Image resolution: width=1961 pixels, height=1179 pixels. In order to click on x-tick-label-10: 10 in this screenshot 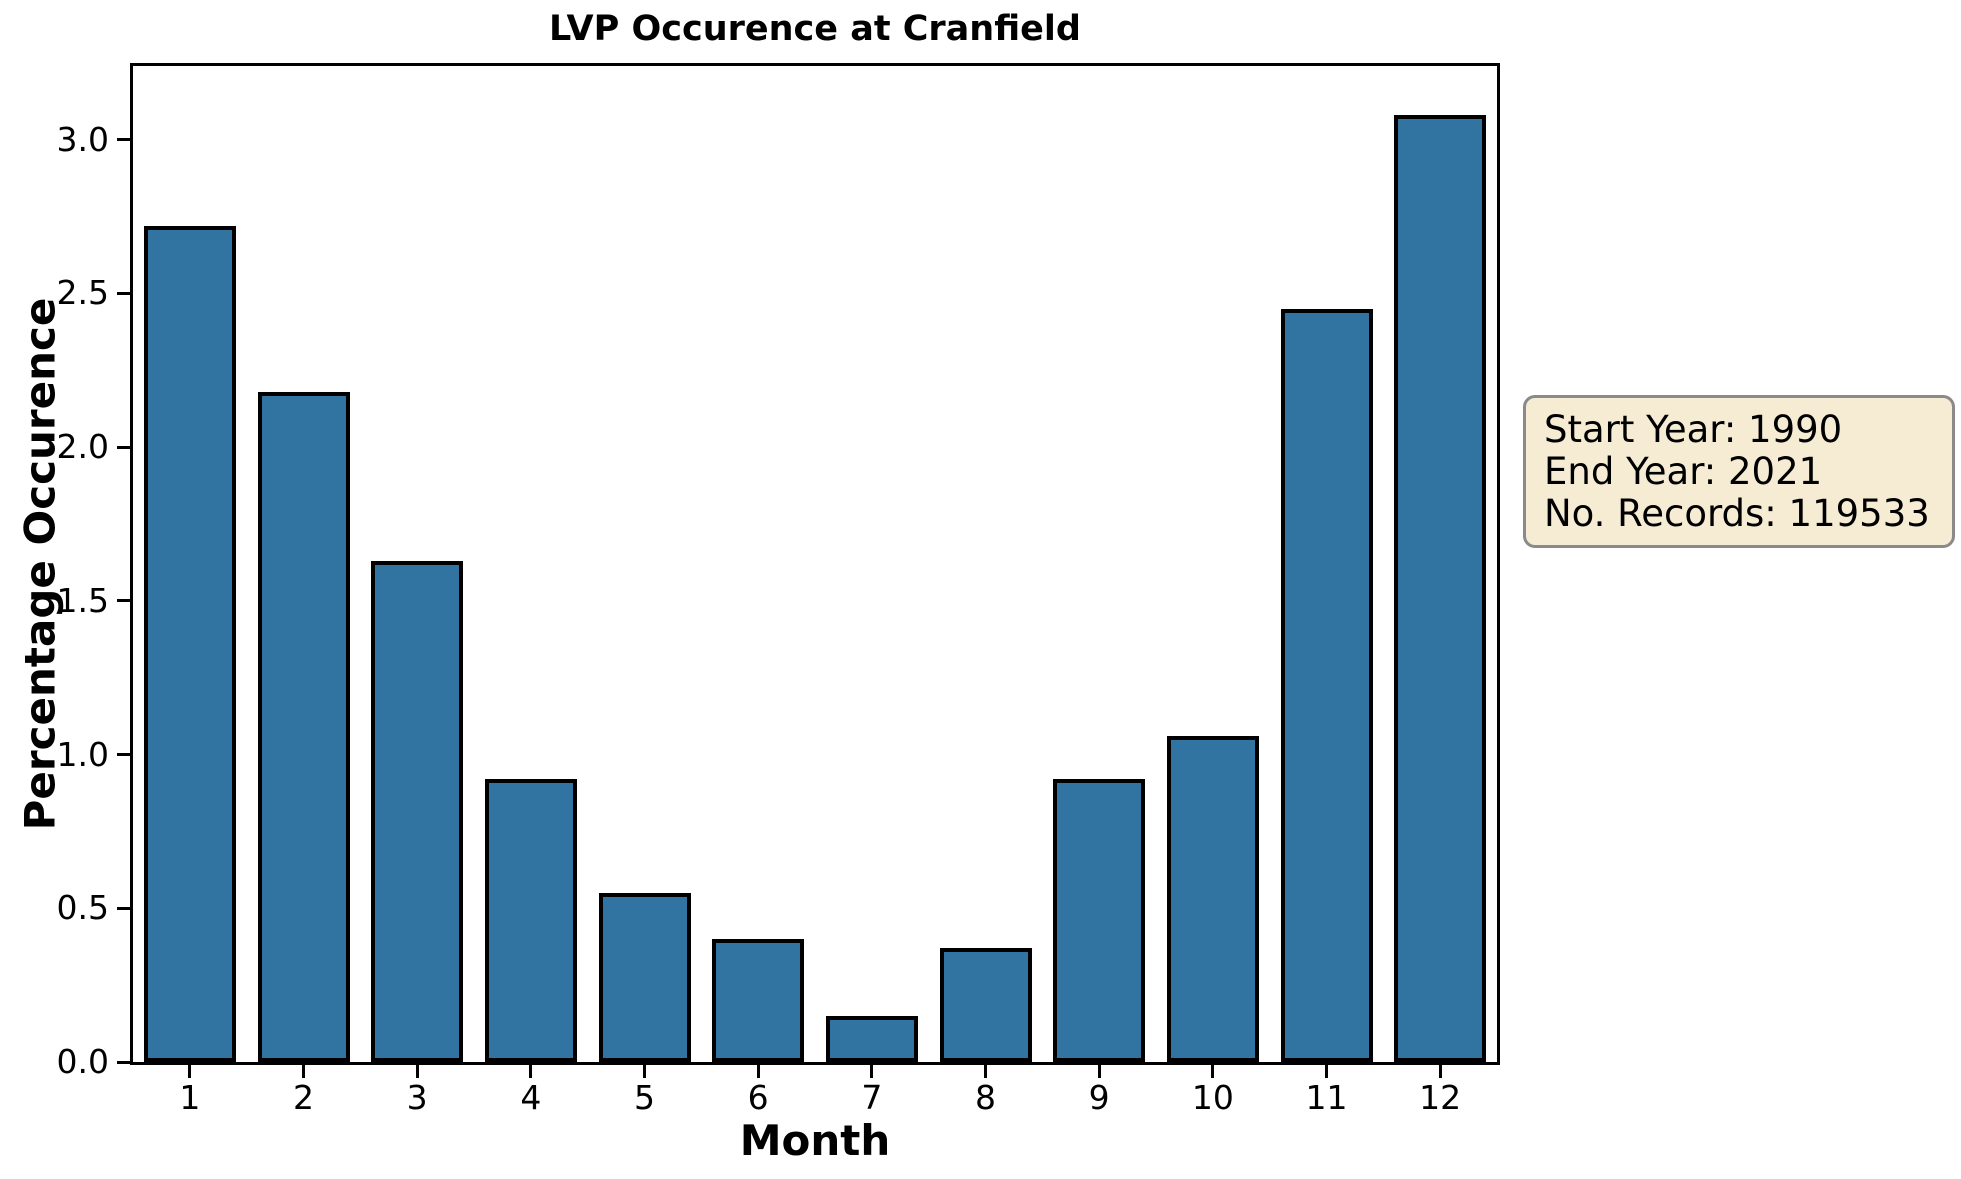, I will do `click(1212, 1097)`.